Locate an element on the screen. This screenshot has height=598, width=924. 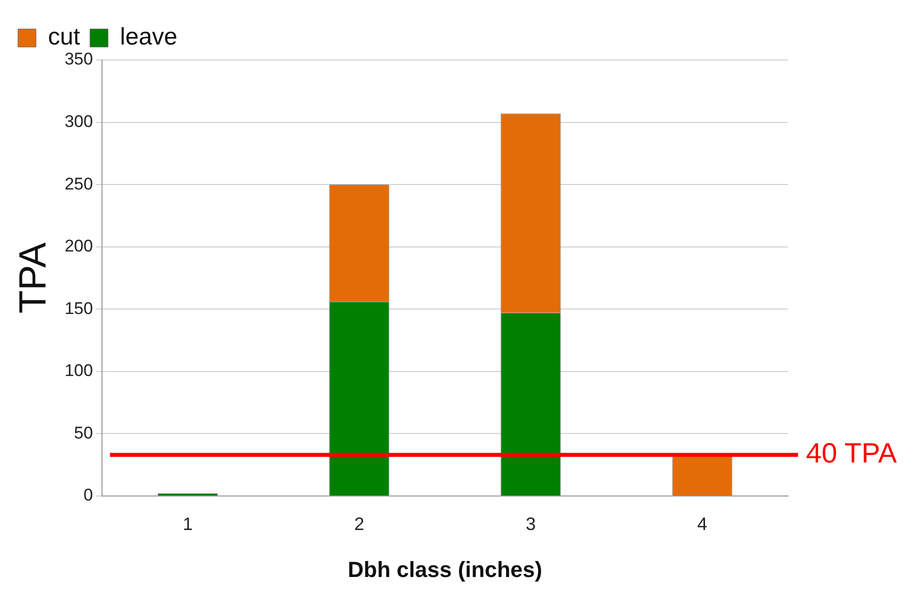
y-tick-label: 300 is located at coordinates (78, 121).